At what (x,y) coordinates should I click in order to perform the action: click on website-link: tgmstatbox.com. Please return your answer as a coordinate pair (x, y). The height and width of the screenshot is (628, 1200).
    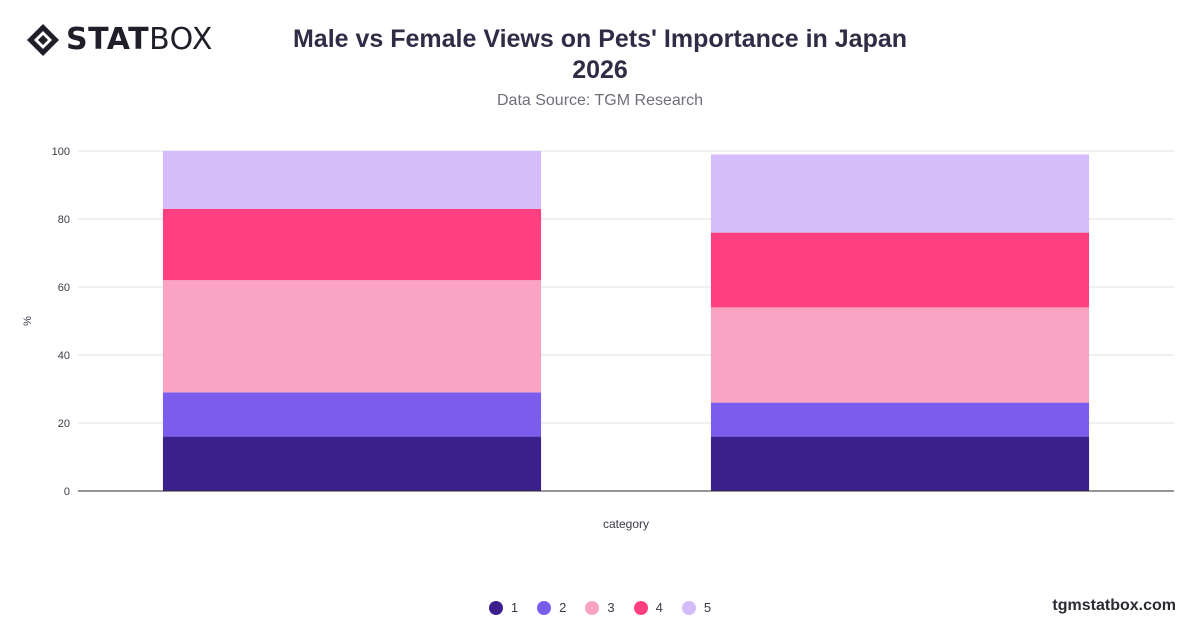
    Looking at the image, I should click on (1114, 605).